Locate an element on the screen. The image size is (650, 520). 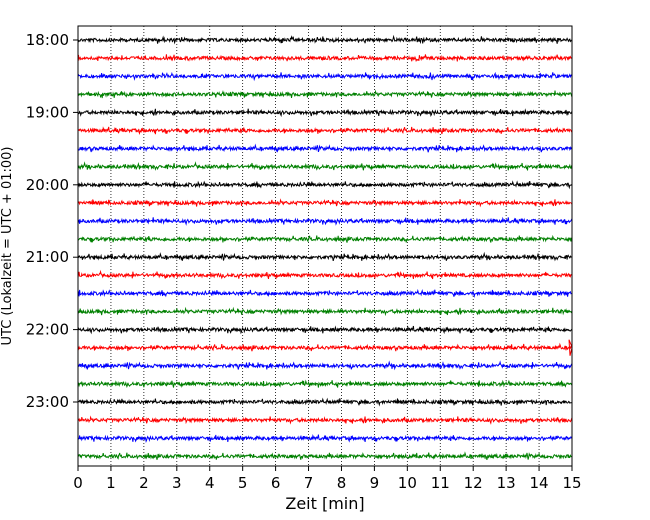
y-tick-label: 19:00 is located at coordinates (47, 112).